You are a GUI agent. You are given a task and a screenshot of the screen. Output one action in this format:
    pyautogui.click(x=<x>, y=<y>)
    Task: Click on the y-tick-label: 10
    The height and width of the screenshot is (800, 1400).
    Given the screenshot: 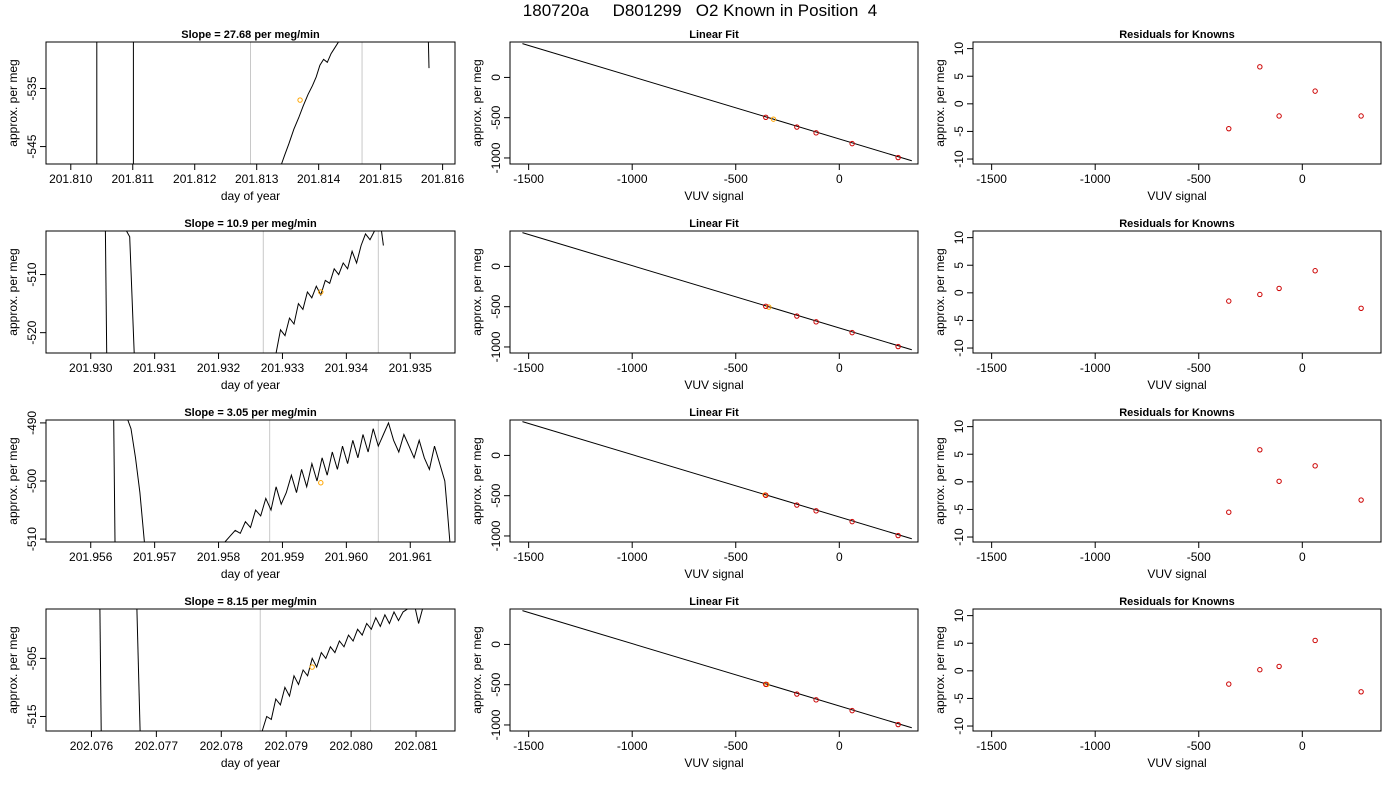 What is the action you would take?
    pyautogui.click(x=959, y=616)
    